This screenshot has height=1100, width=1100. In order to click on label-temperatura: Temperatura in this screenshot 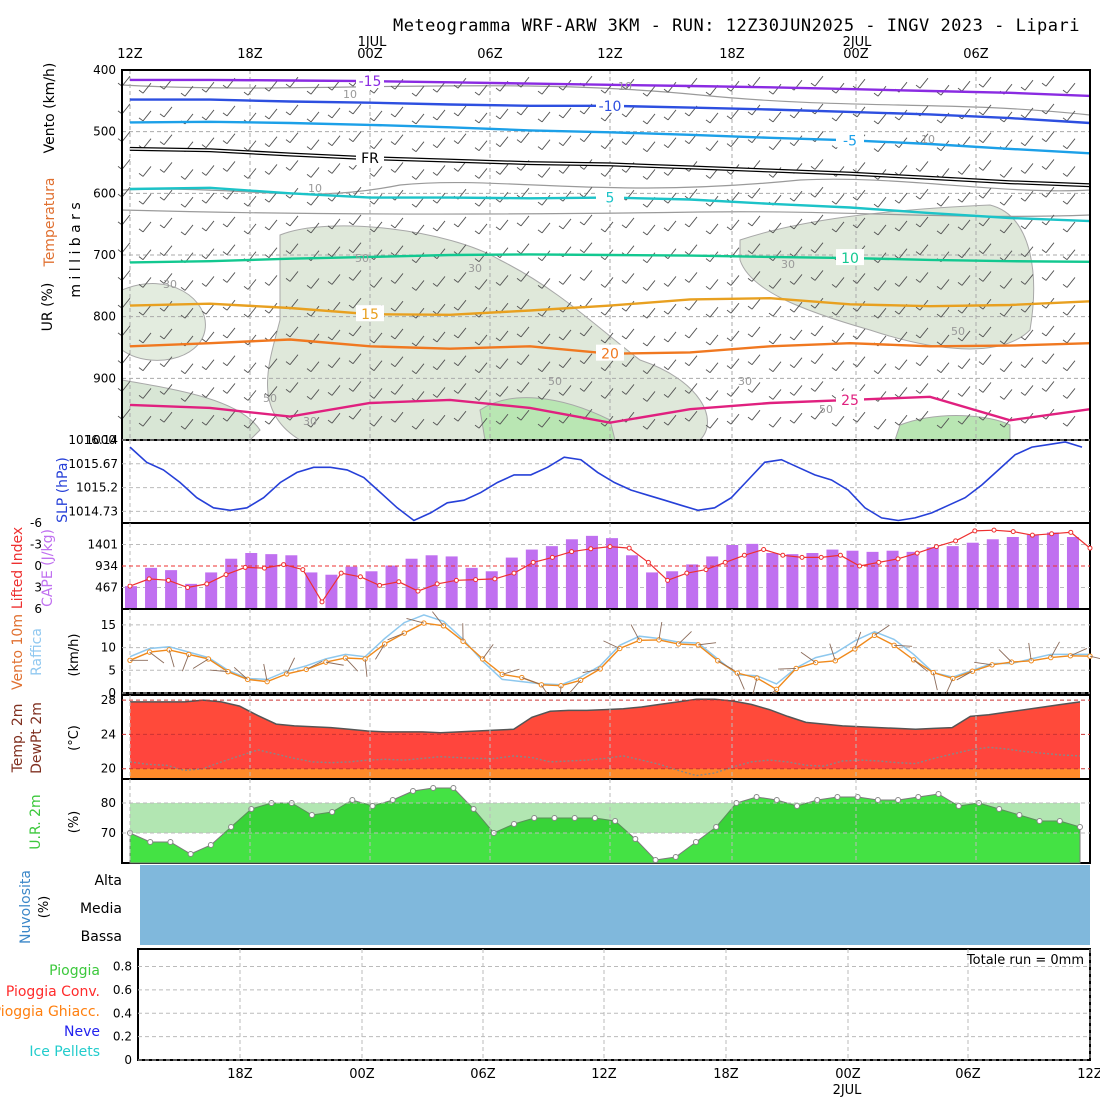, I will do `click(50, 223)`.